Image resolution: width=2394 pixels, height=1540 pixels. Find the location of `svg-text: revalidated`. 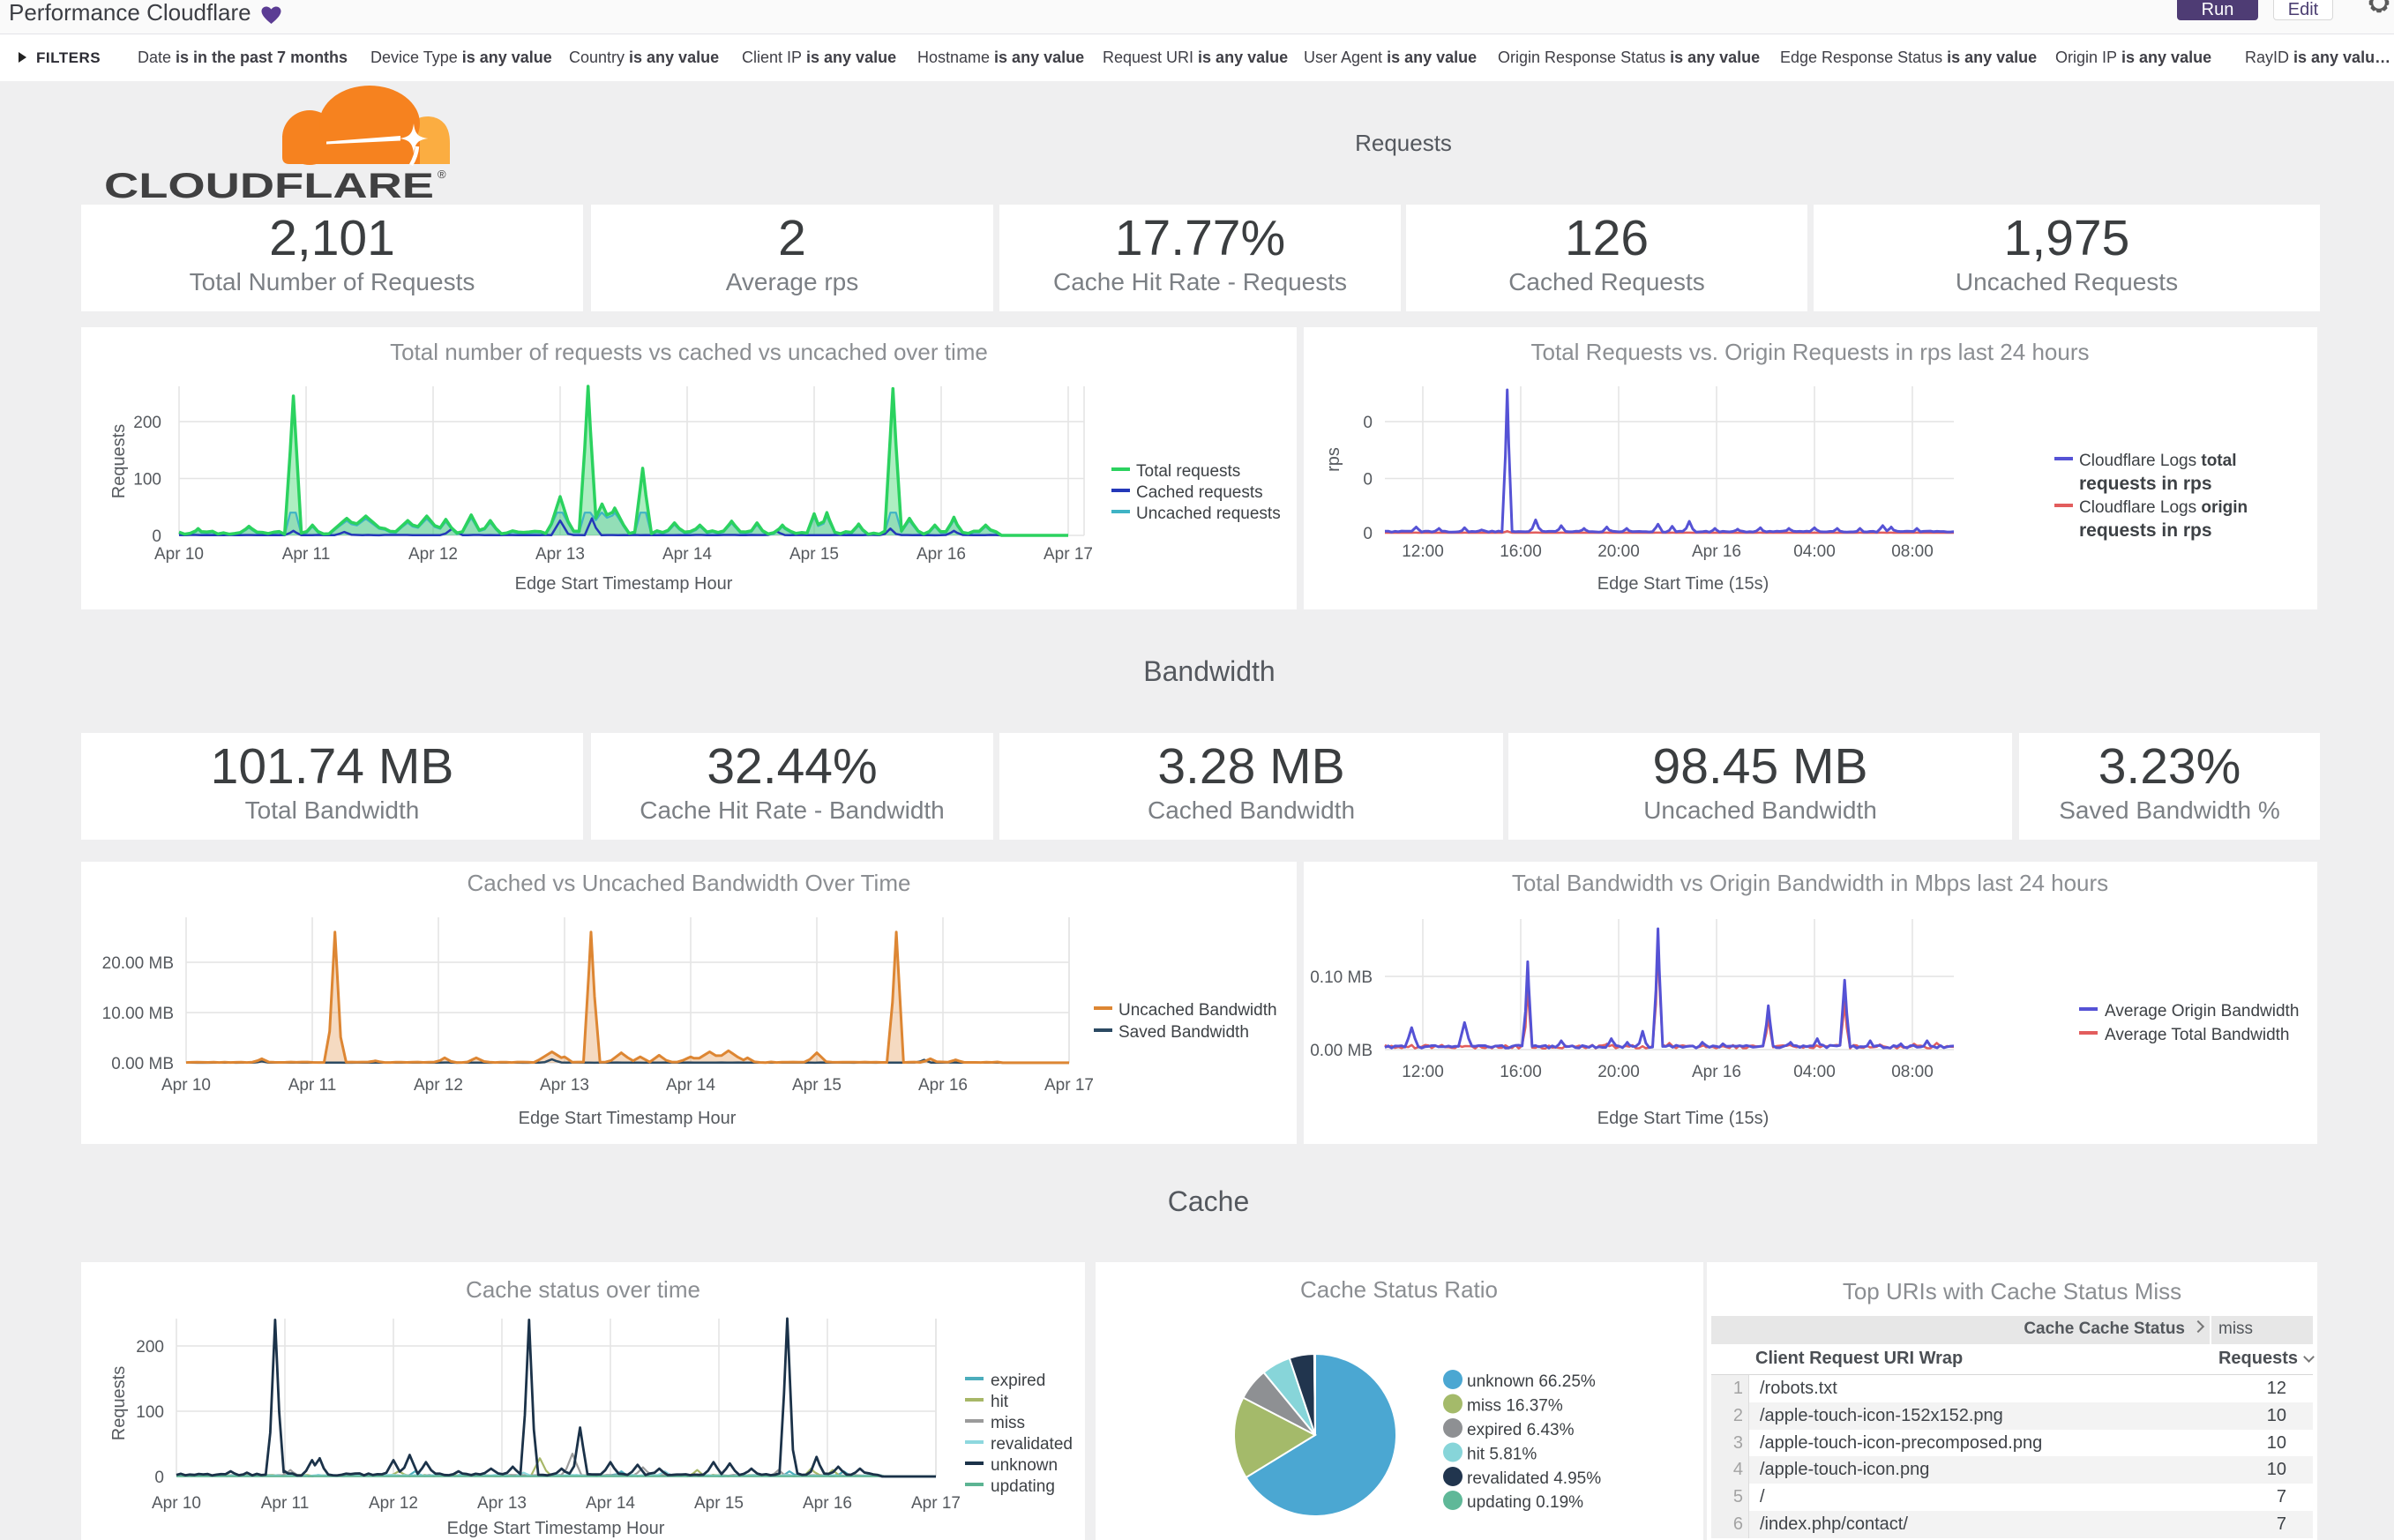

svg-text: revalidated is located at coordinates (1032, 1444).